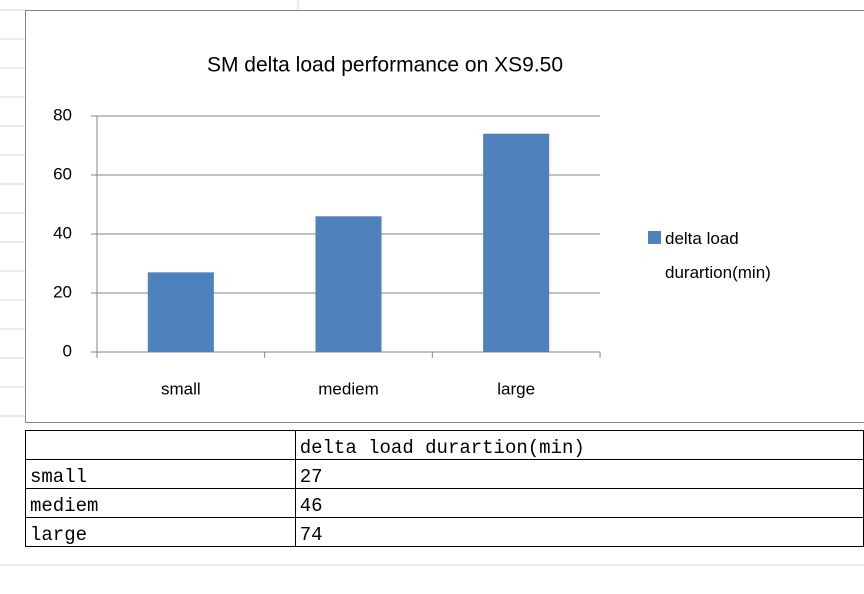  I want to click on y-tick-label: 80, so click(62, 114).